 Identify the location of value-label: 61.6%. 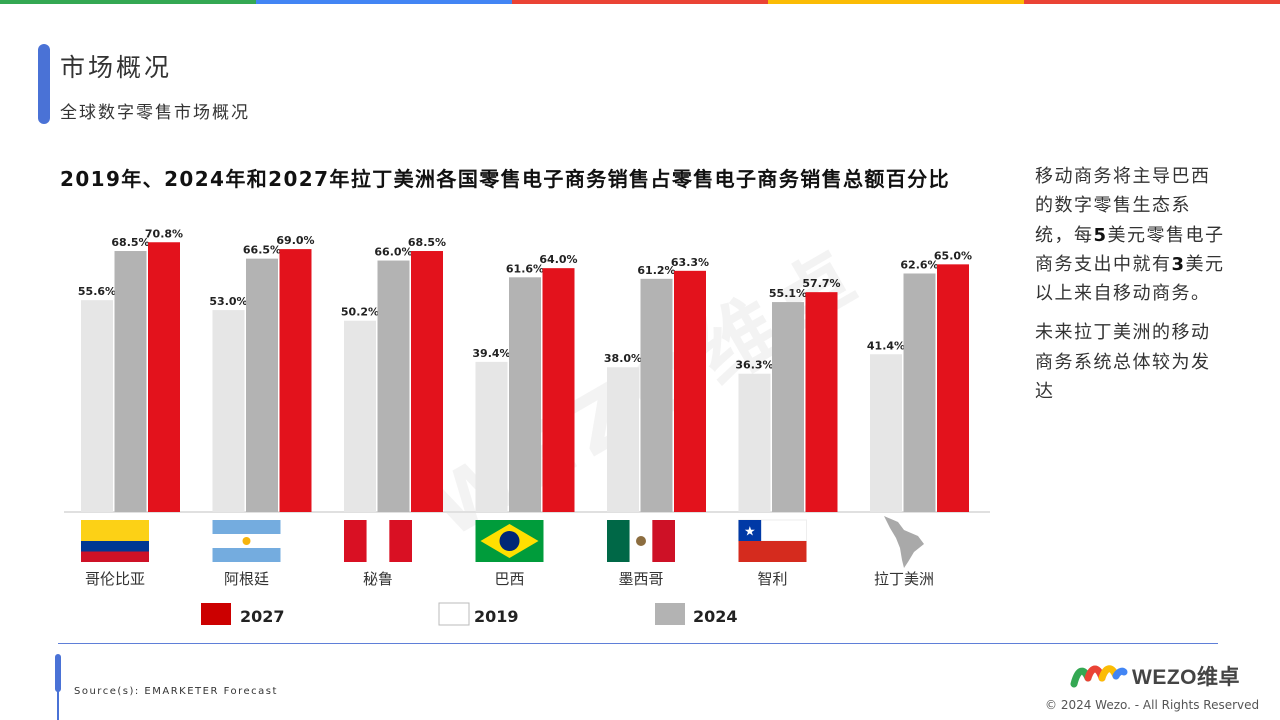
(525, 268).